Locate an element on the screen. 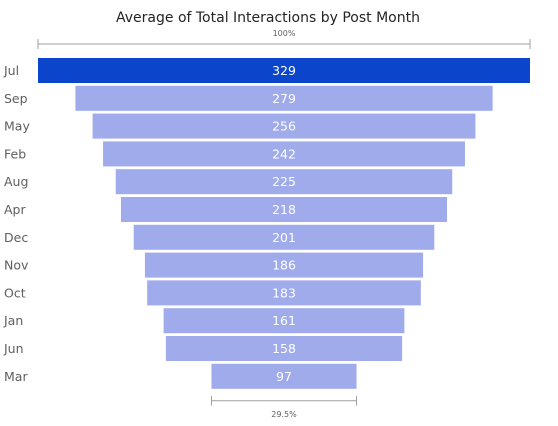 This screenshot has height=426, width=558. value-label-sep: 279 is located at coordinates (284, 98).